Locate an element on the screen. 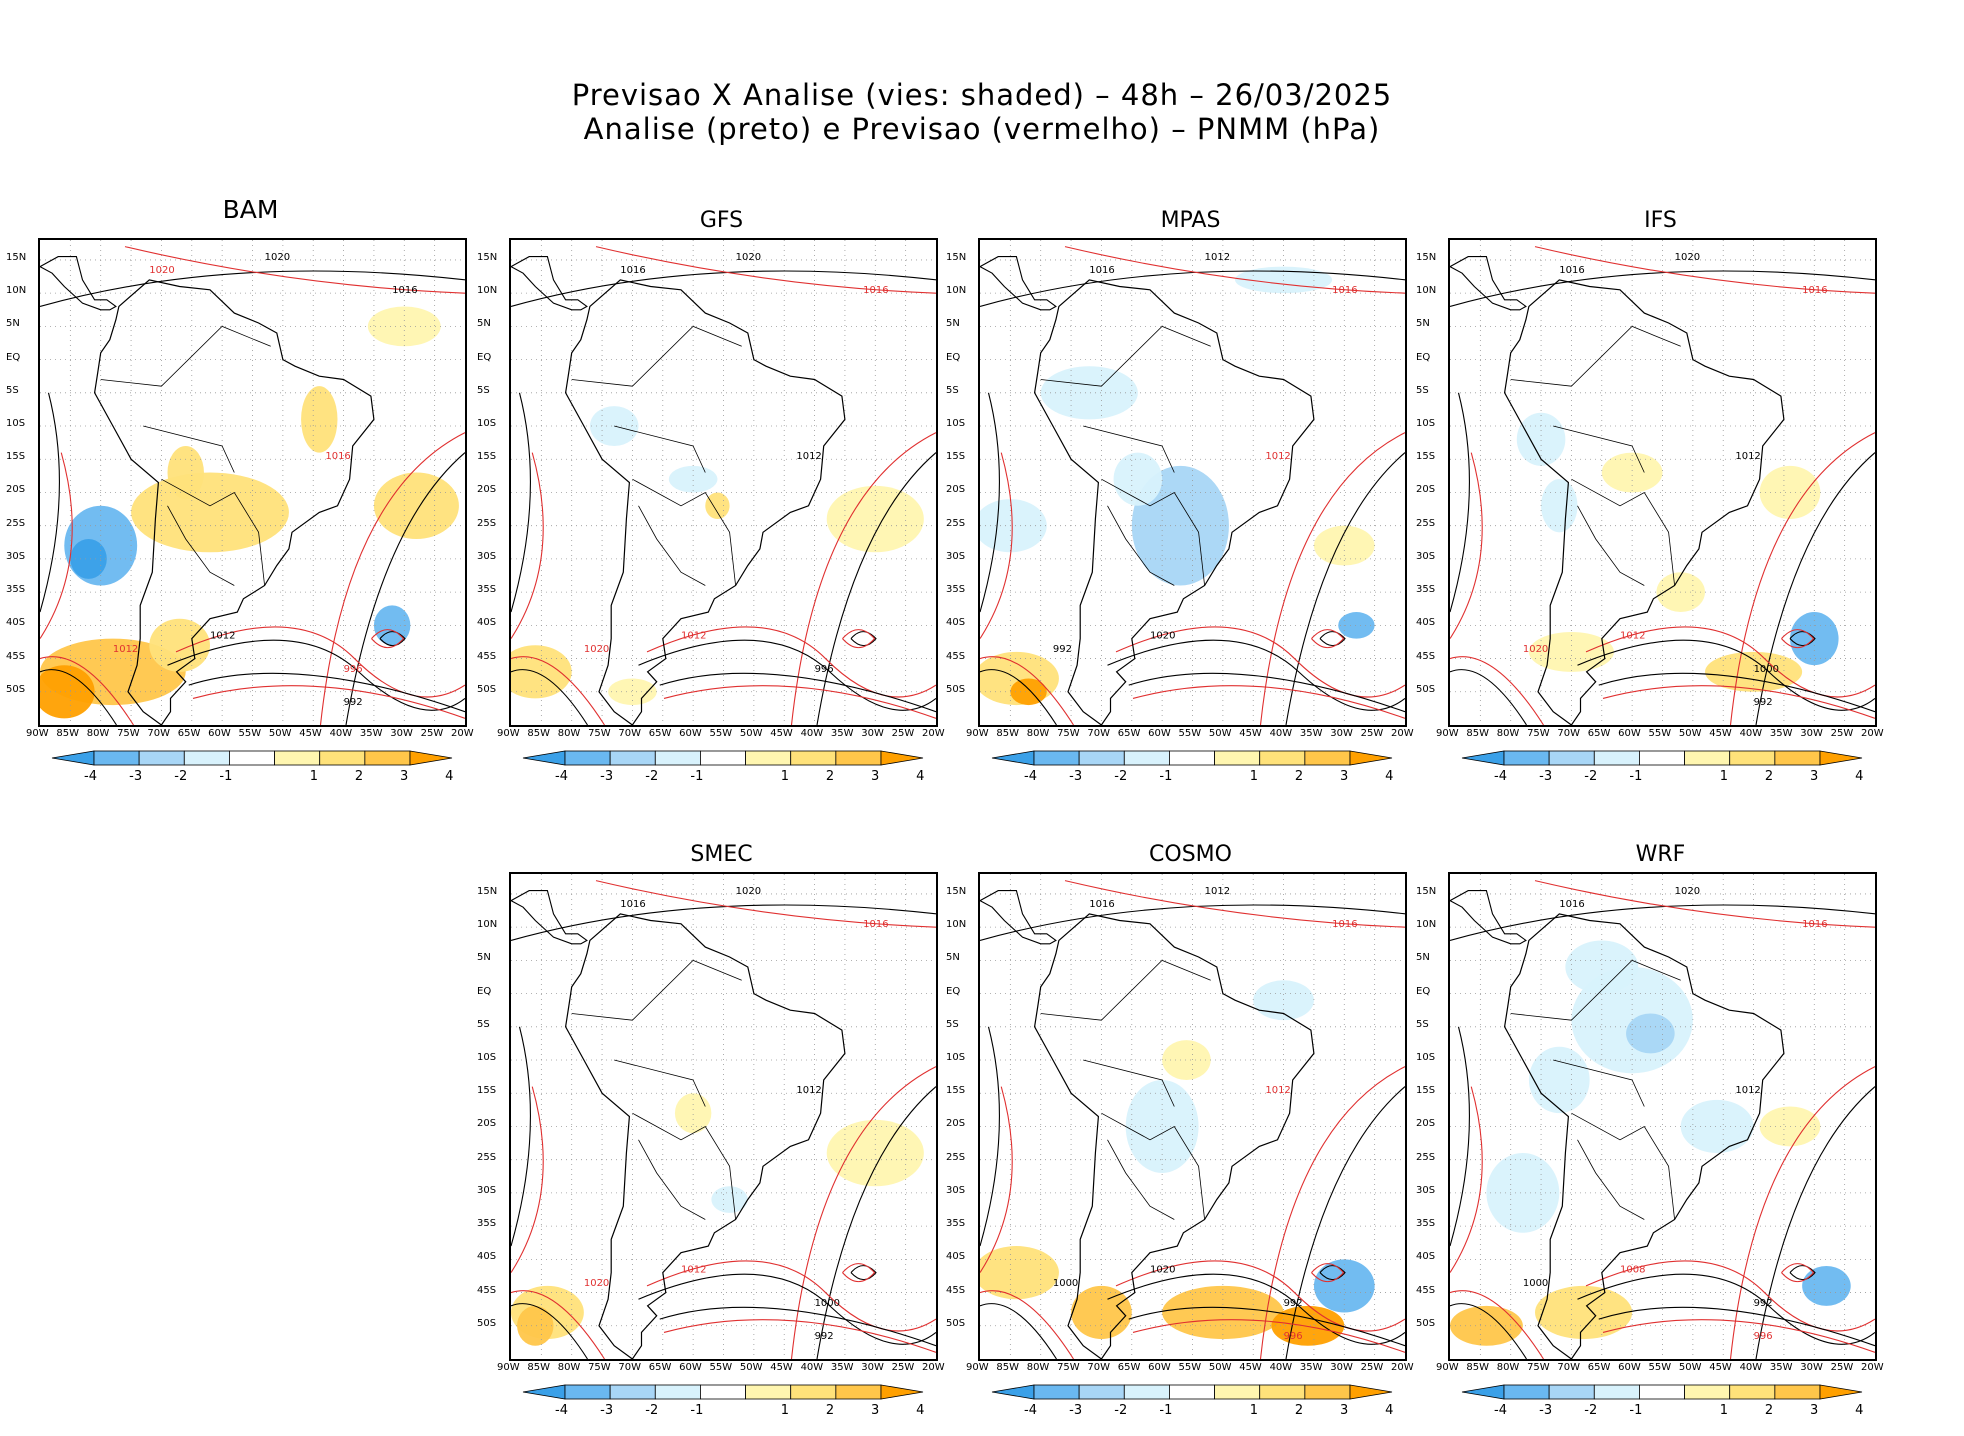 Image resolution: width=1964 pixels, height=1436 pixels. lon-tick-label: 55W is located at coordinates (250, 733).